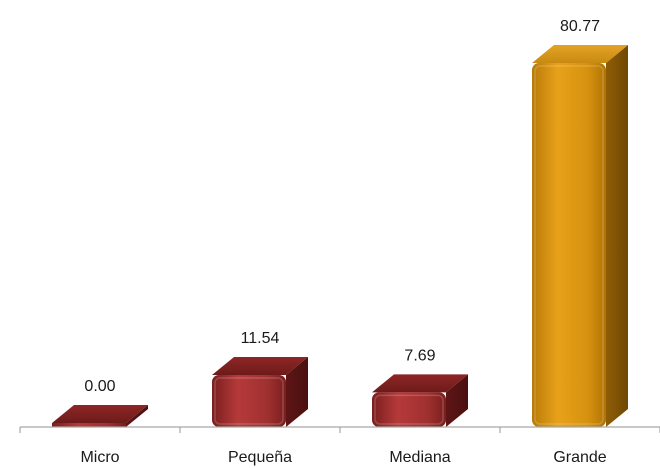 Image resolution: width=660 pixels, height=468 pixels. Describe the element at coordinates (339, 430) in the screenshot. I see `x-axis-ticks` at that location.